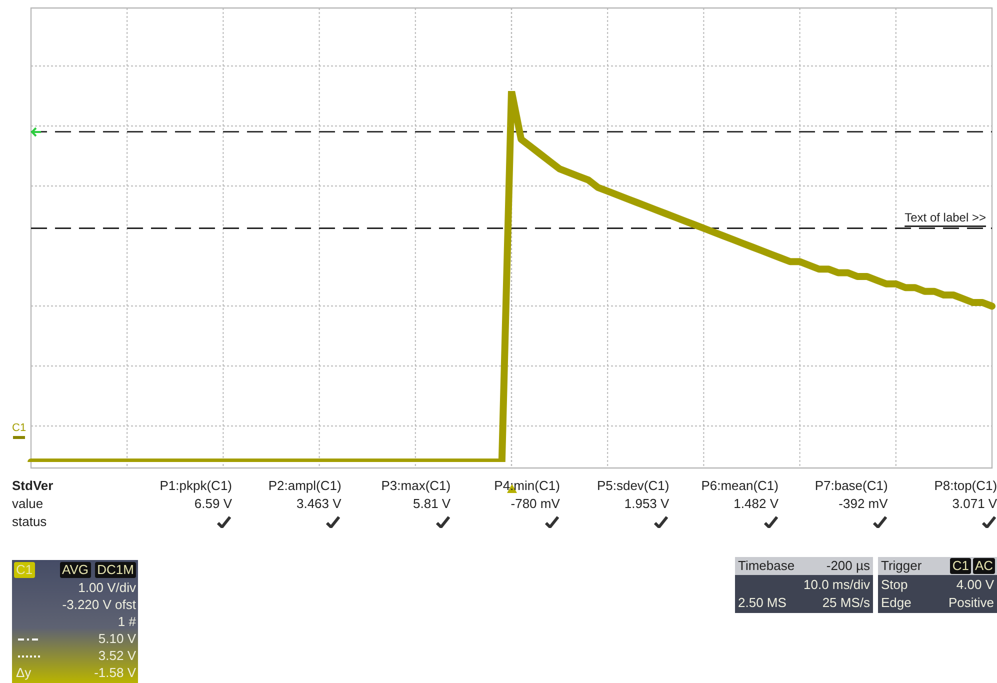 This screenshot has width=997, height=683. Describe the element at coordinates (863, 504) in the screenshot. I see `text: -392 mV` at that location.